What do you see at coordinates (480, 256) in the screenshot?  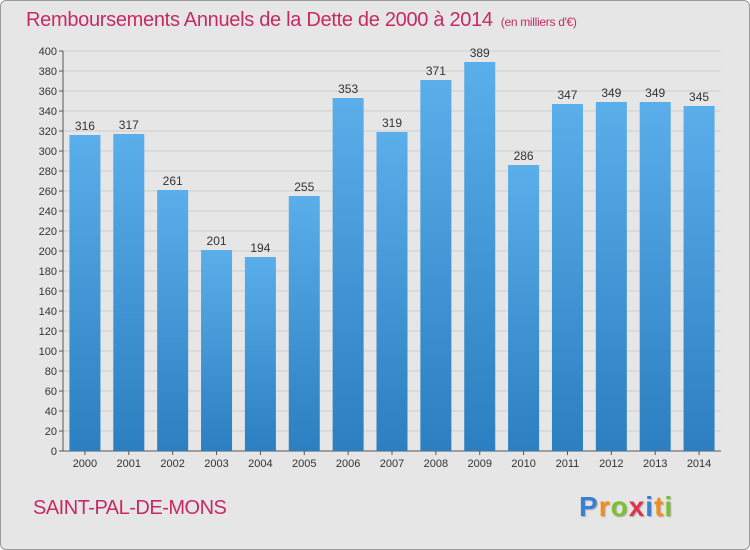 I see `bar-2009` at bounding box center [480, 256].